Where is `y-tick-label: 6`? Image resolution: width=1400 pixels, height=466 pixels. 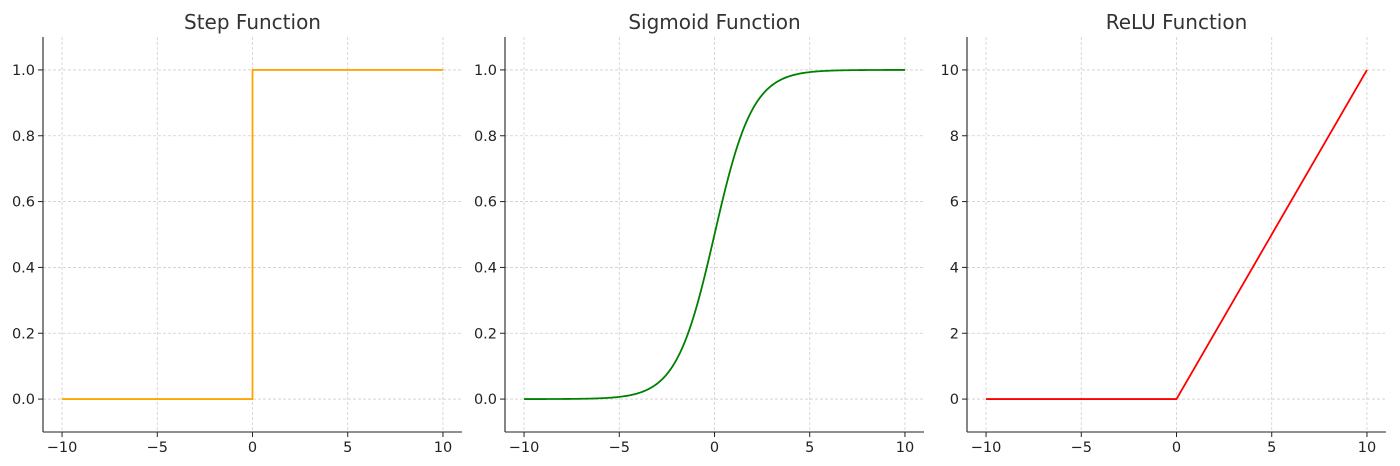 y-tick-label: 6 is located at coordinates (954, 203).